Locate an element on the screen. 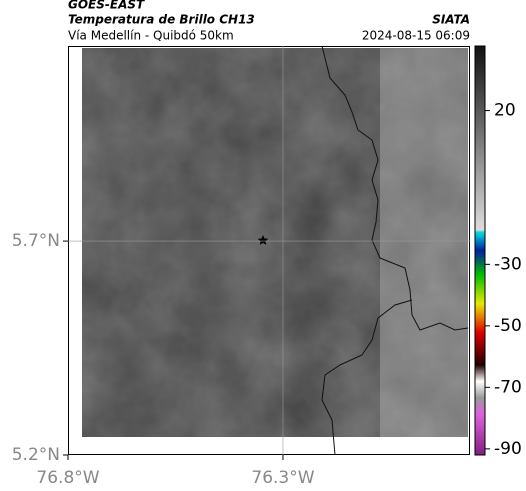 The image size is (526, 491). title: GOES-EAST is located at coordinates (106, 6).